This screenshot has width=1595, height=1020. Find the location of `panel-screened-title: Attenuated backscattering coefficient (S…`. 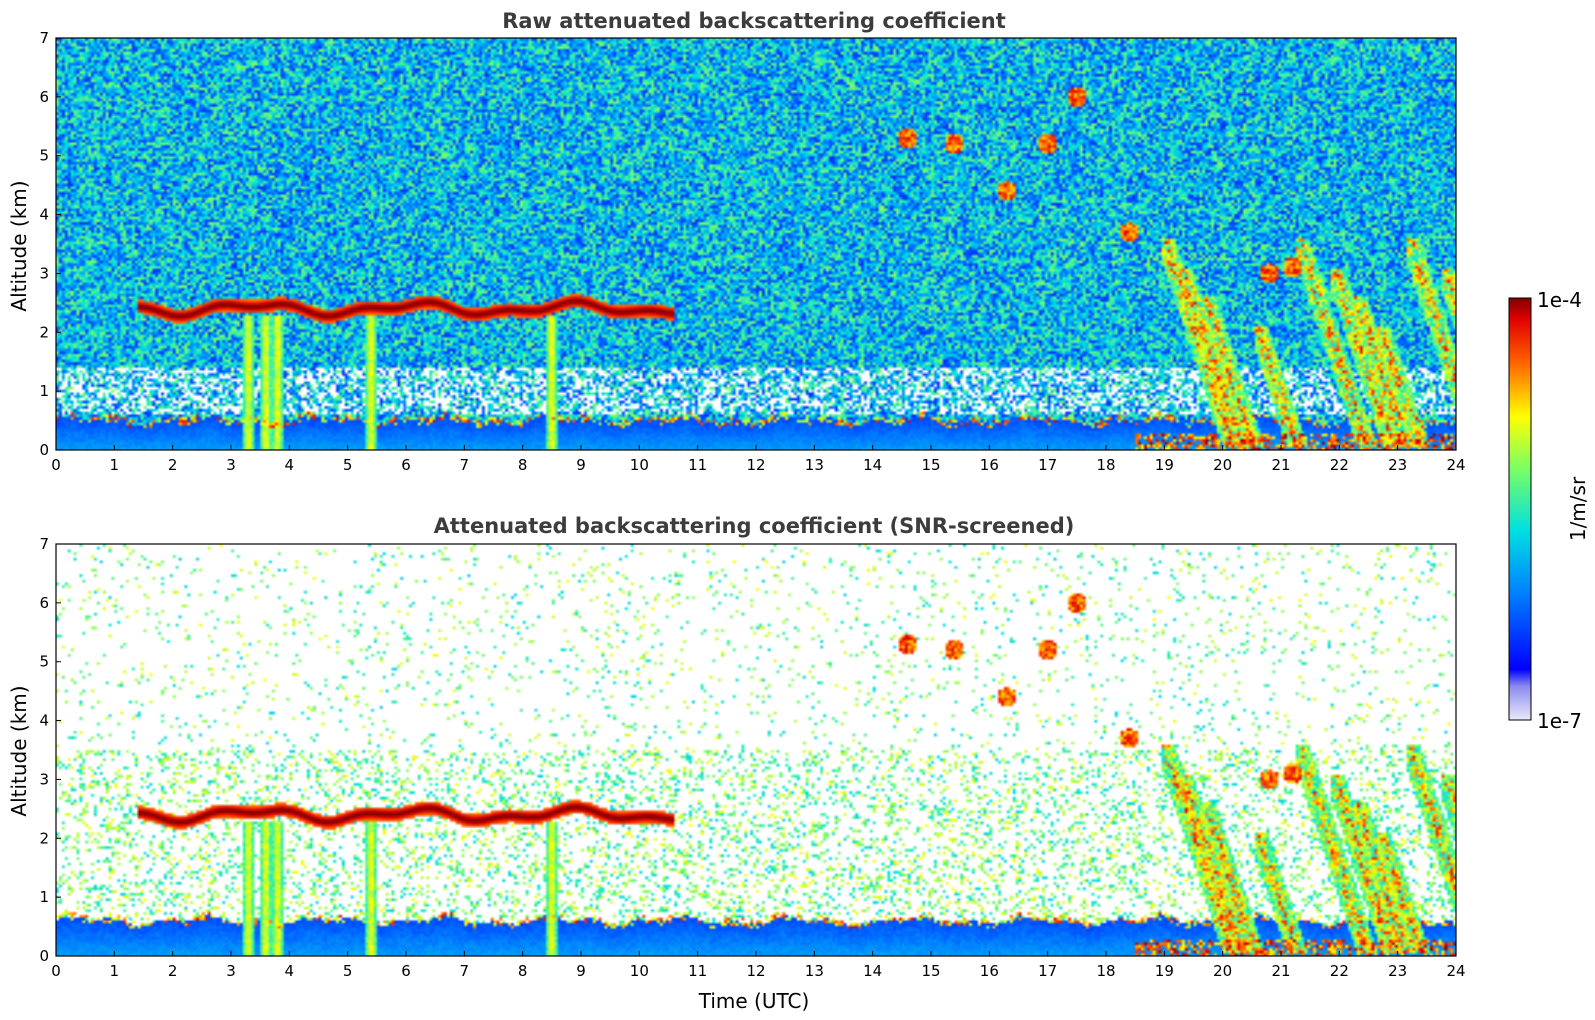

panel-screened-title: Attenuated backscattering coefficient (S… is located at coordinates (754, 526).